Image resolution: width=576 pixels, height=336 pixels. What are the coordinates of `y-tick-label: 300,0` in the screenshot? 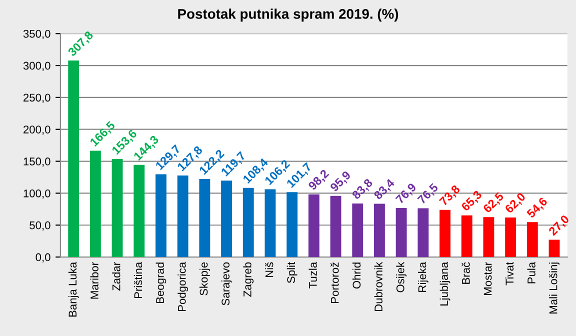 It's located at (36, 66).